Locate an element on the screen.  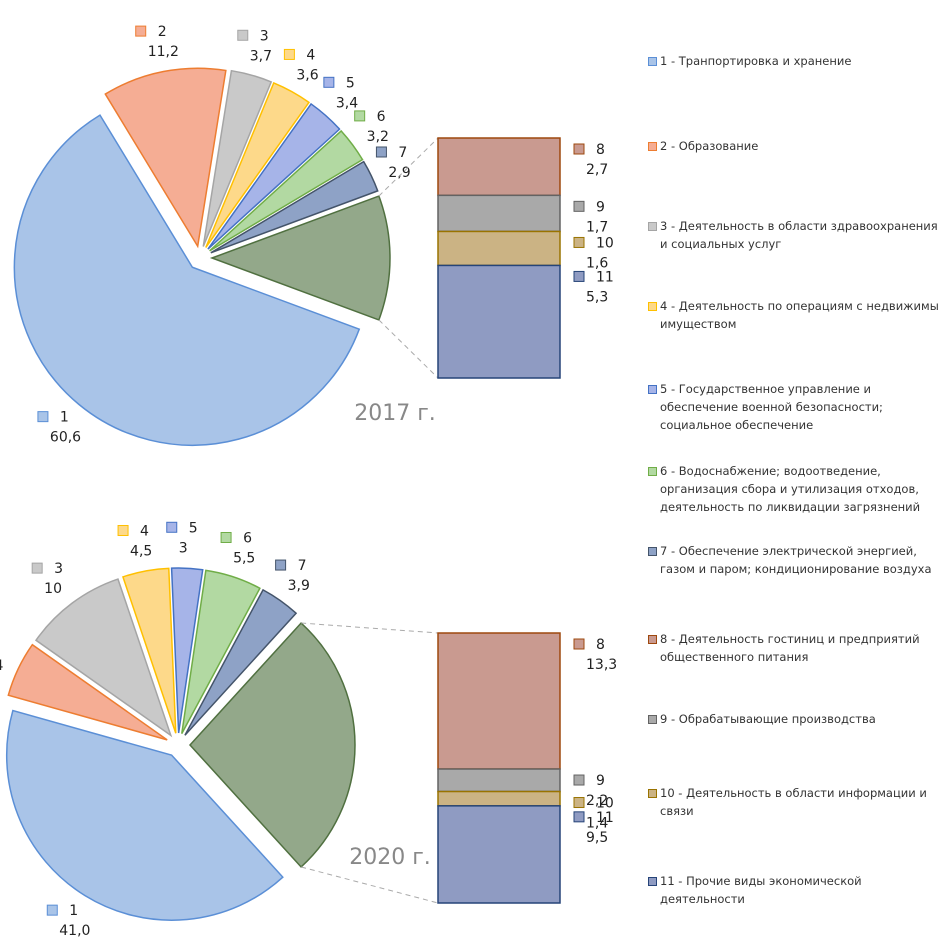
legend-label: 2 - Образование is located at coordinates (709, 146).